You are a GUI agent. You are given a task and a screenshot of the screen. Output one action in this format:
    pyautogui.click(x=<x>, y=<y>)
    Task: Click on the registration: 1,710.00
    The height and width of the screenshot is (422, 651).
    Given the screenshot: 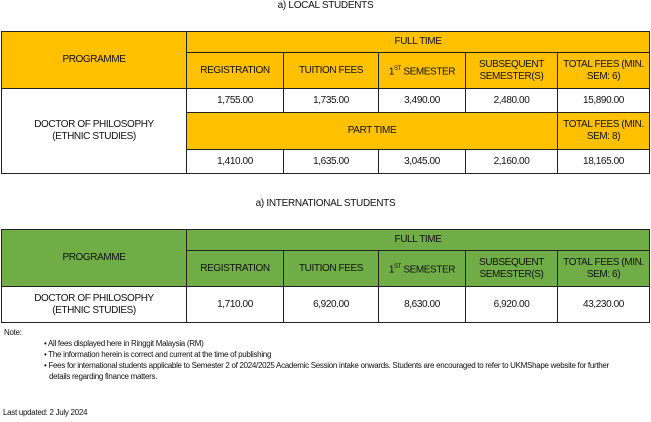 What is the action you would take?
    pyautogui.click(x=235, y=304)
    